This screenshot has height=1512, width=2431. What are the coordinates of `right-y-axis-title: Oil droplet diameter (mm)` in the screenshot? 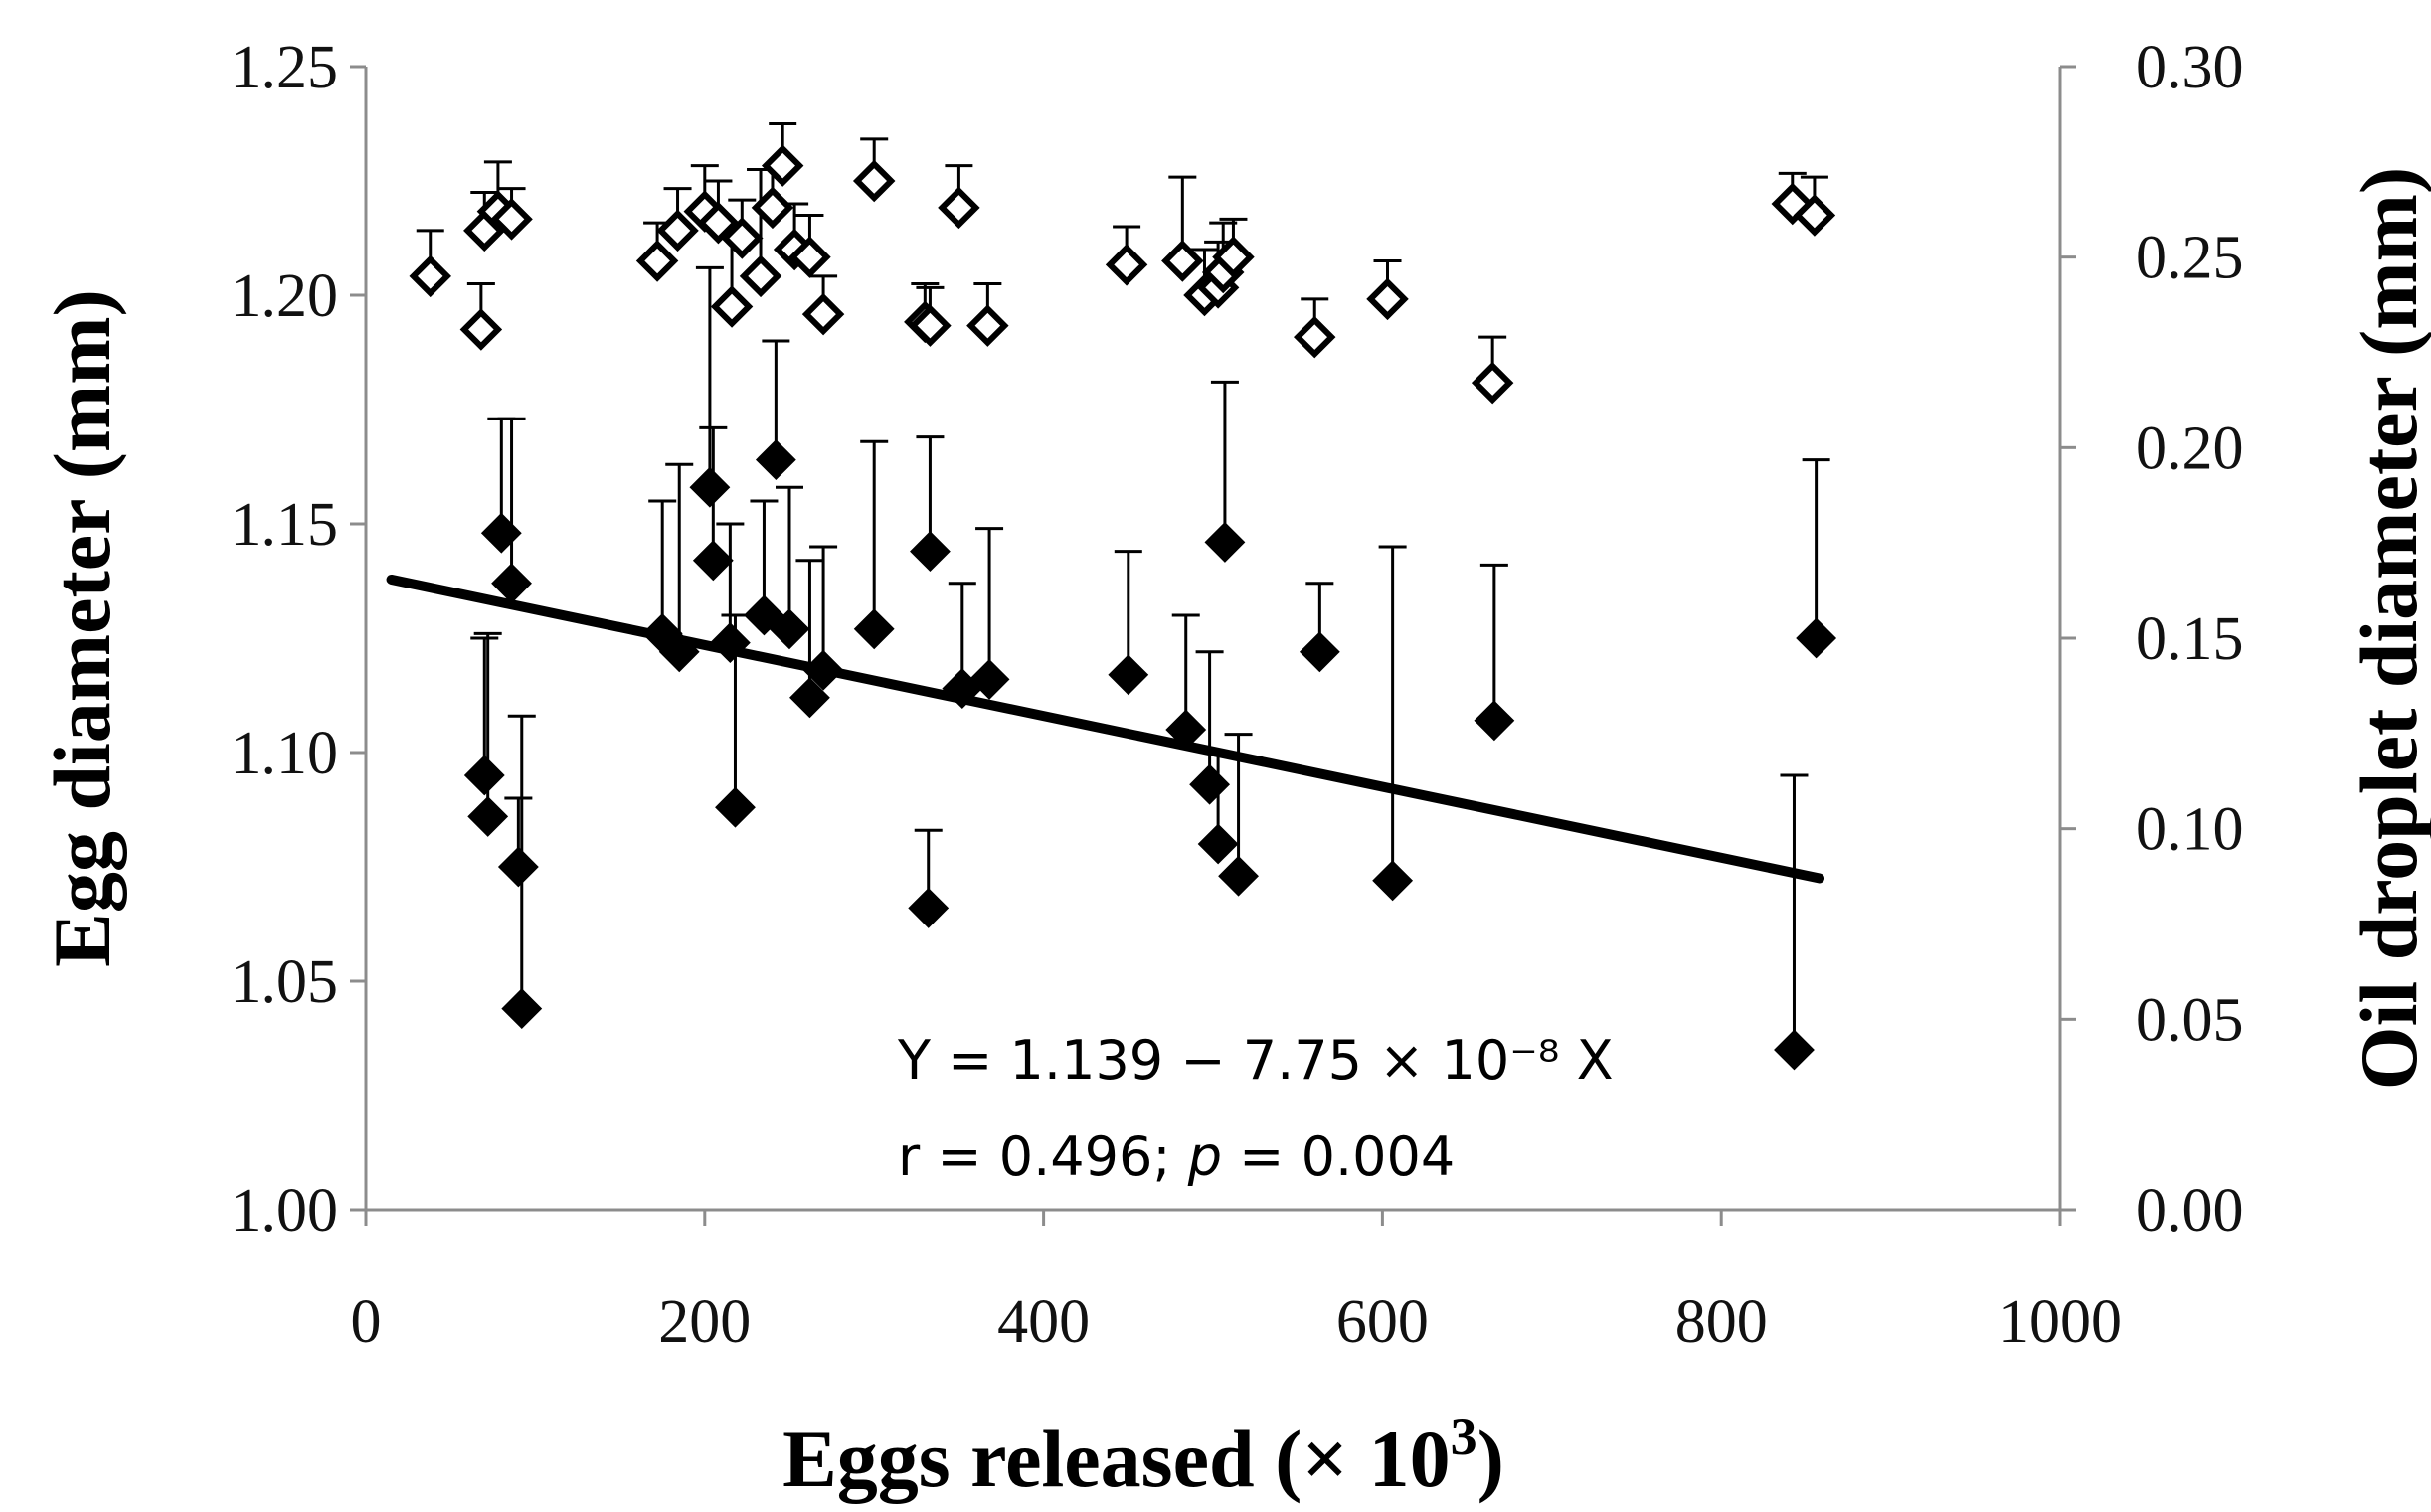 It's located at (2387, 628).